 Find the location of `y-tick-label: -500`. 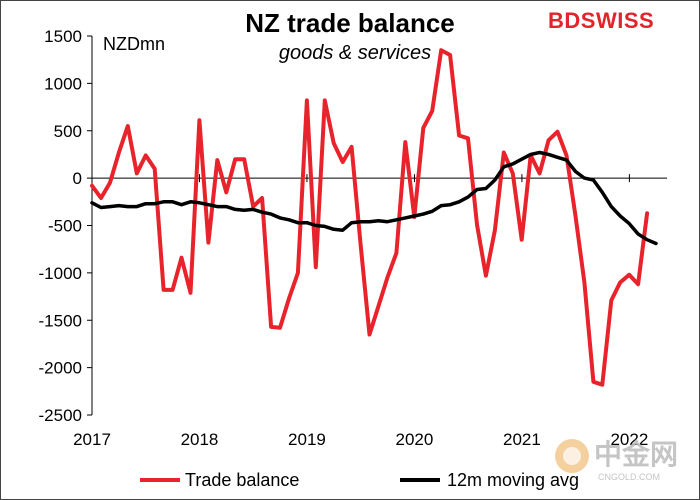

y-tick-label: -500 is located at coordinates (65, 226).